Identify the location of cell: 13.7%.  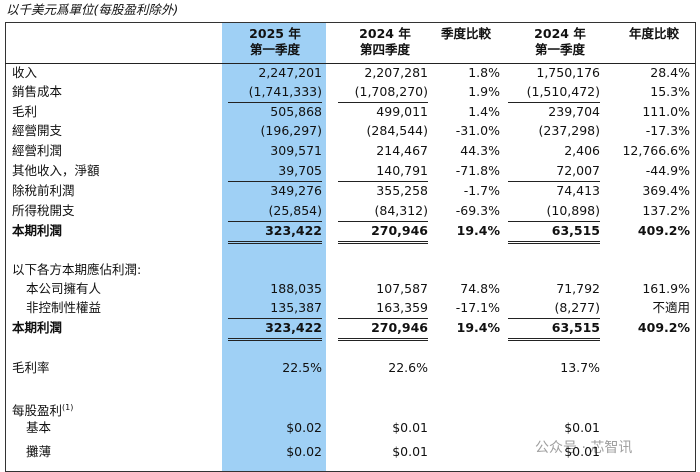
(580, 367).